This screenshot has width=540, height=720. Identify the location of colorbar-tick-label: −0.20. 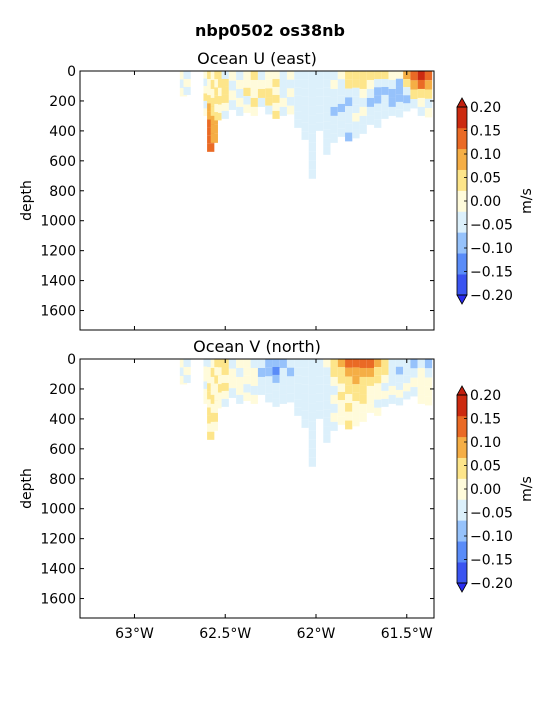
(491, 584).